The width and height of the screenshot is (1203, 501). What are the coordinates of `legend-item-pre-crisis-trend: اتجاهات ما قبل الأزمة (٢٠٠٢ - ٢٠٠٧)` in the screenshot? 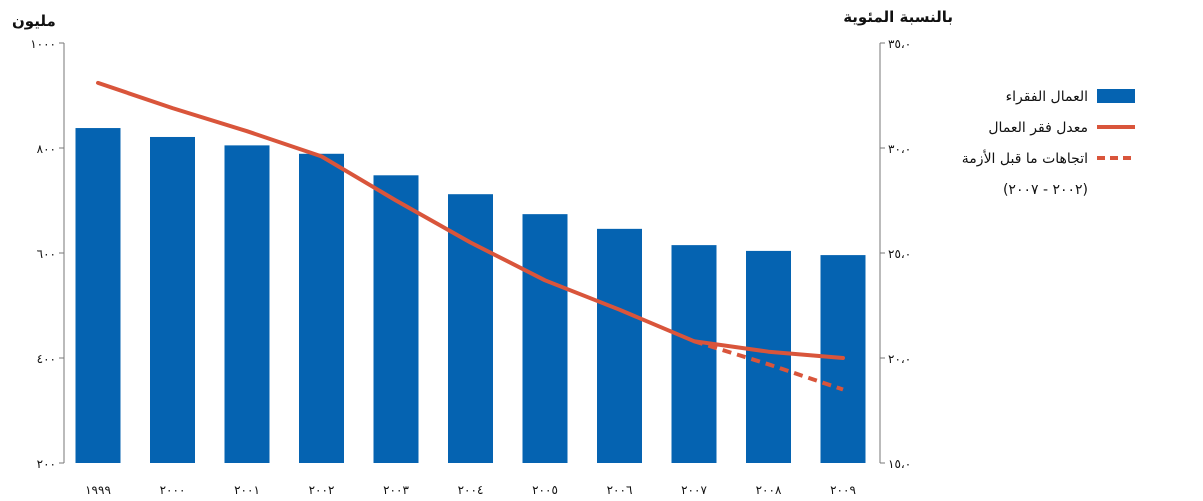 It's located at (1048, 173).